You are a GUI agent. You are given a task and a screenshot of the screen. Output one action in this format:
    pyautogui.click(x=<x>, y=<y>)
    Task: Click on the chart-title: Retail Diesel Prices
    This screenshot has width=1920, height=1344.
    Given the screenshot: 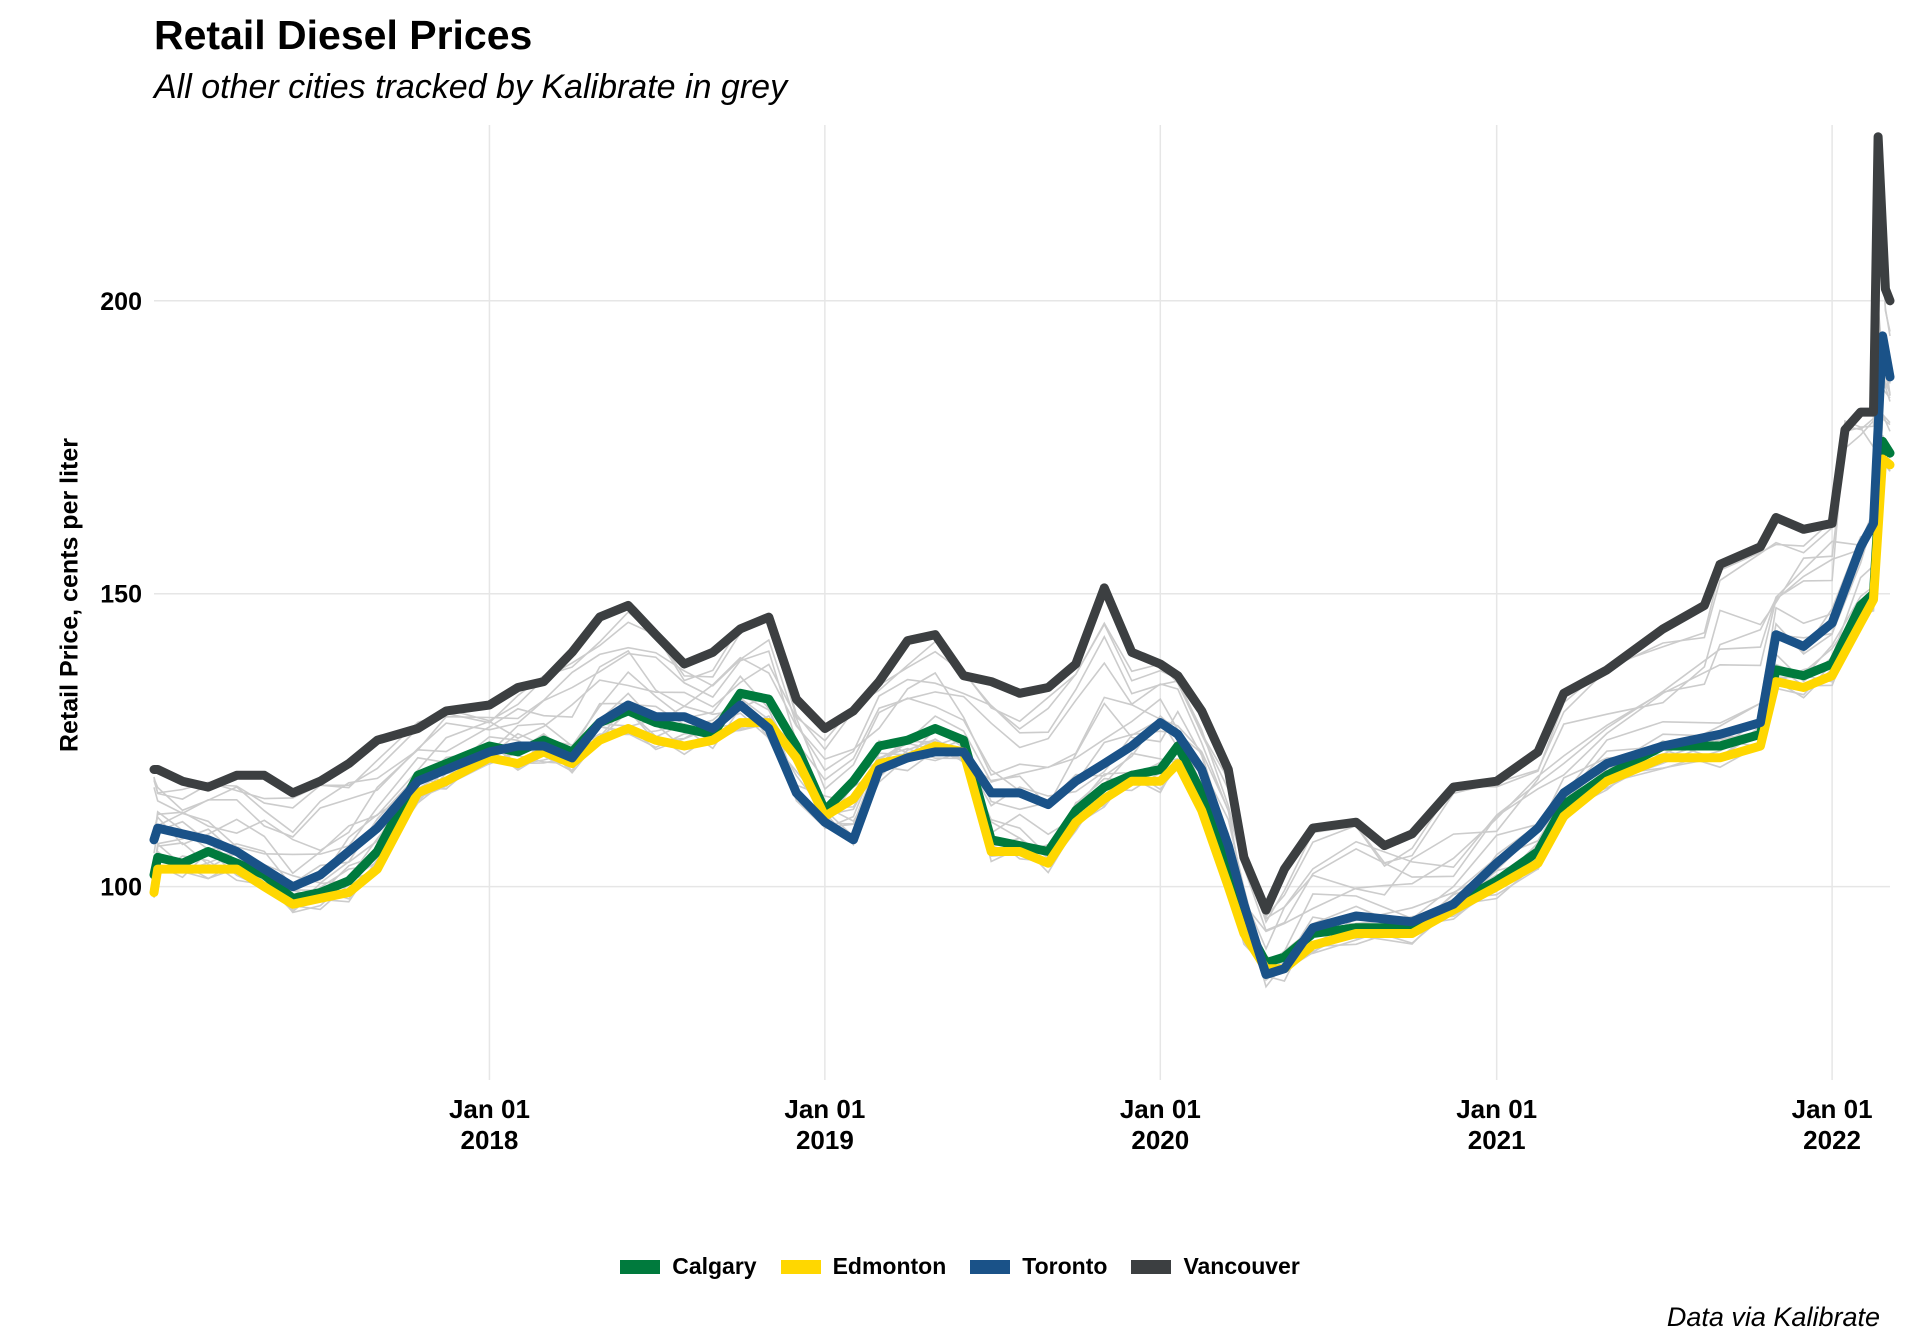 What is the action you would take?
    pyautogui.click(x=343, y=35)
    